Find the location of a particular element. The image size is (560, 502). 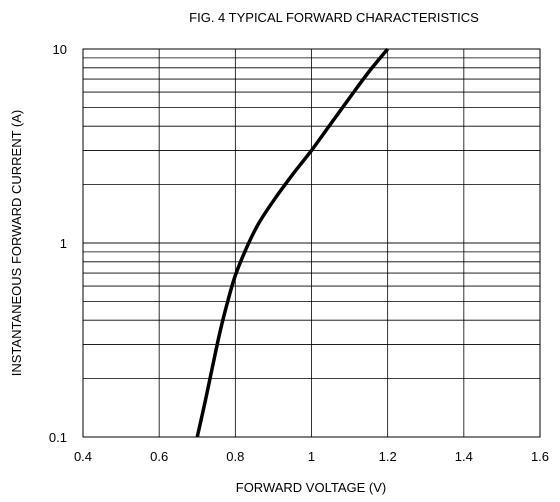

x-tick-label: 1.2 is located at coordinates (388, 456).